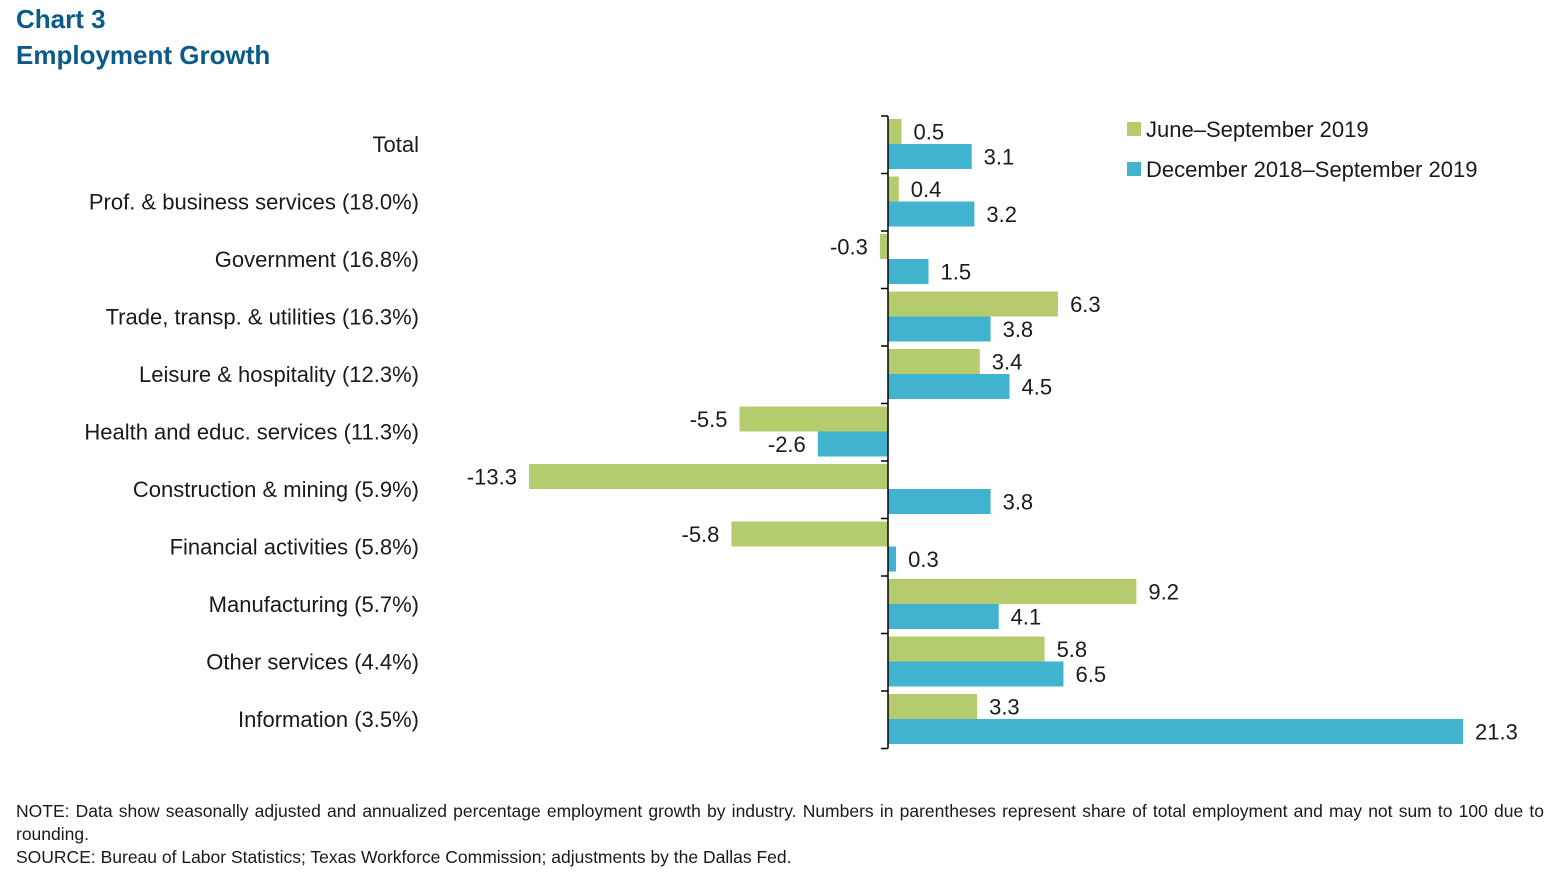 Image resolution: width=1558 pixels, height=882 pixels. I want to click on data-label: -0.3, so click(849, 247).